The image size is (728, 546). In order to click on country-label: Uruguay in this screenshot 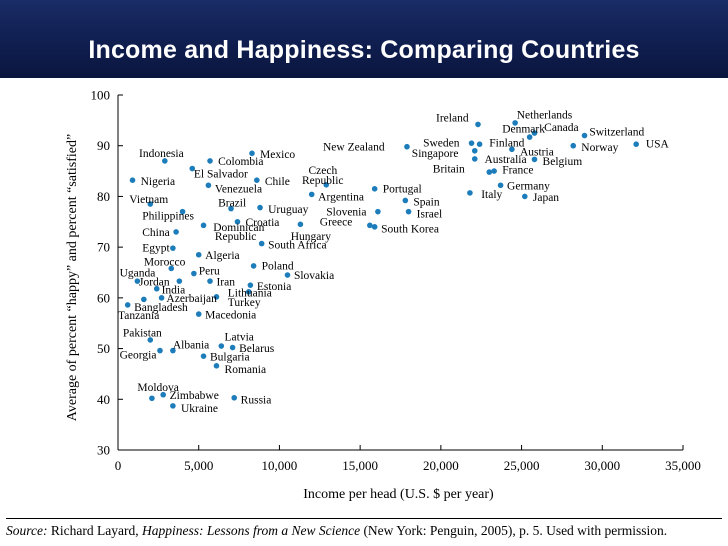, I will do `click(288, 210)`.